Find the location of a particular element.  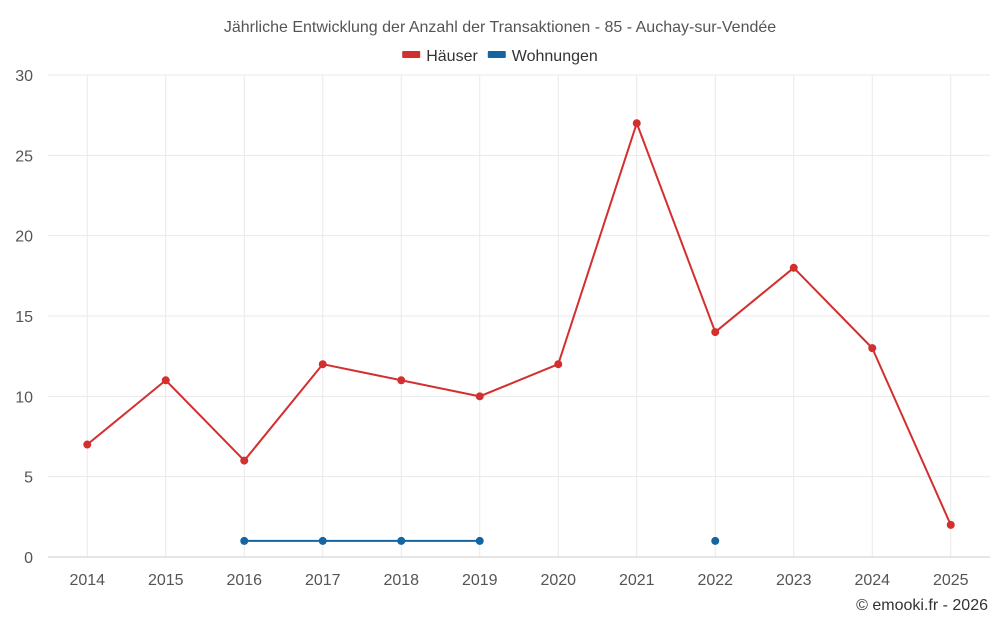

x-tick-label: 2024 is located at coordinates (872, 580).